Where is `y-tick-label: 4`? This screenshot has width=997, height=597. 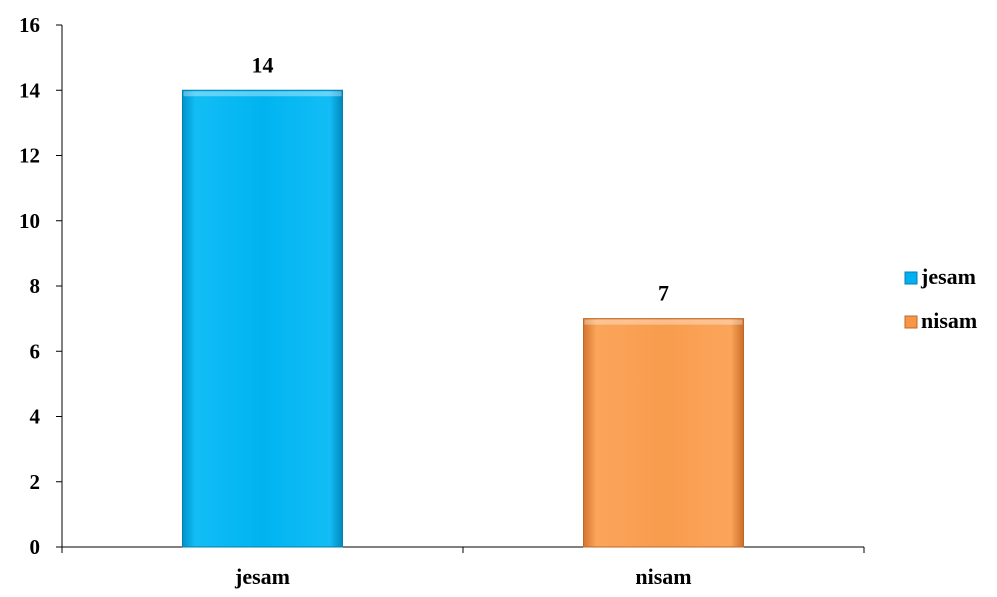
y-tick-label: 4 is located at coordinates (35, 417).